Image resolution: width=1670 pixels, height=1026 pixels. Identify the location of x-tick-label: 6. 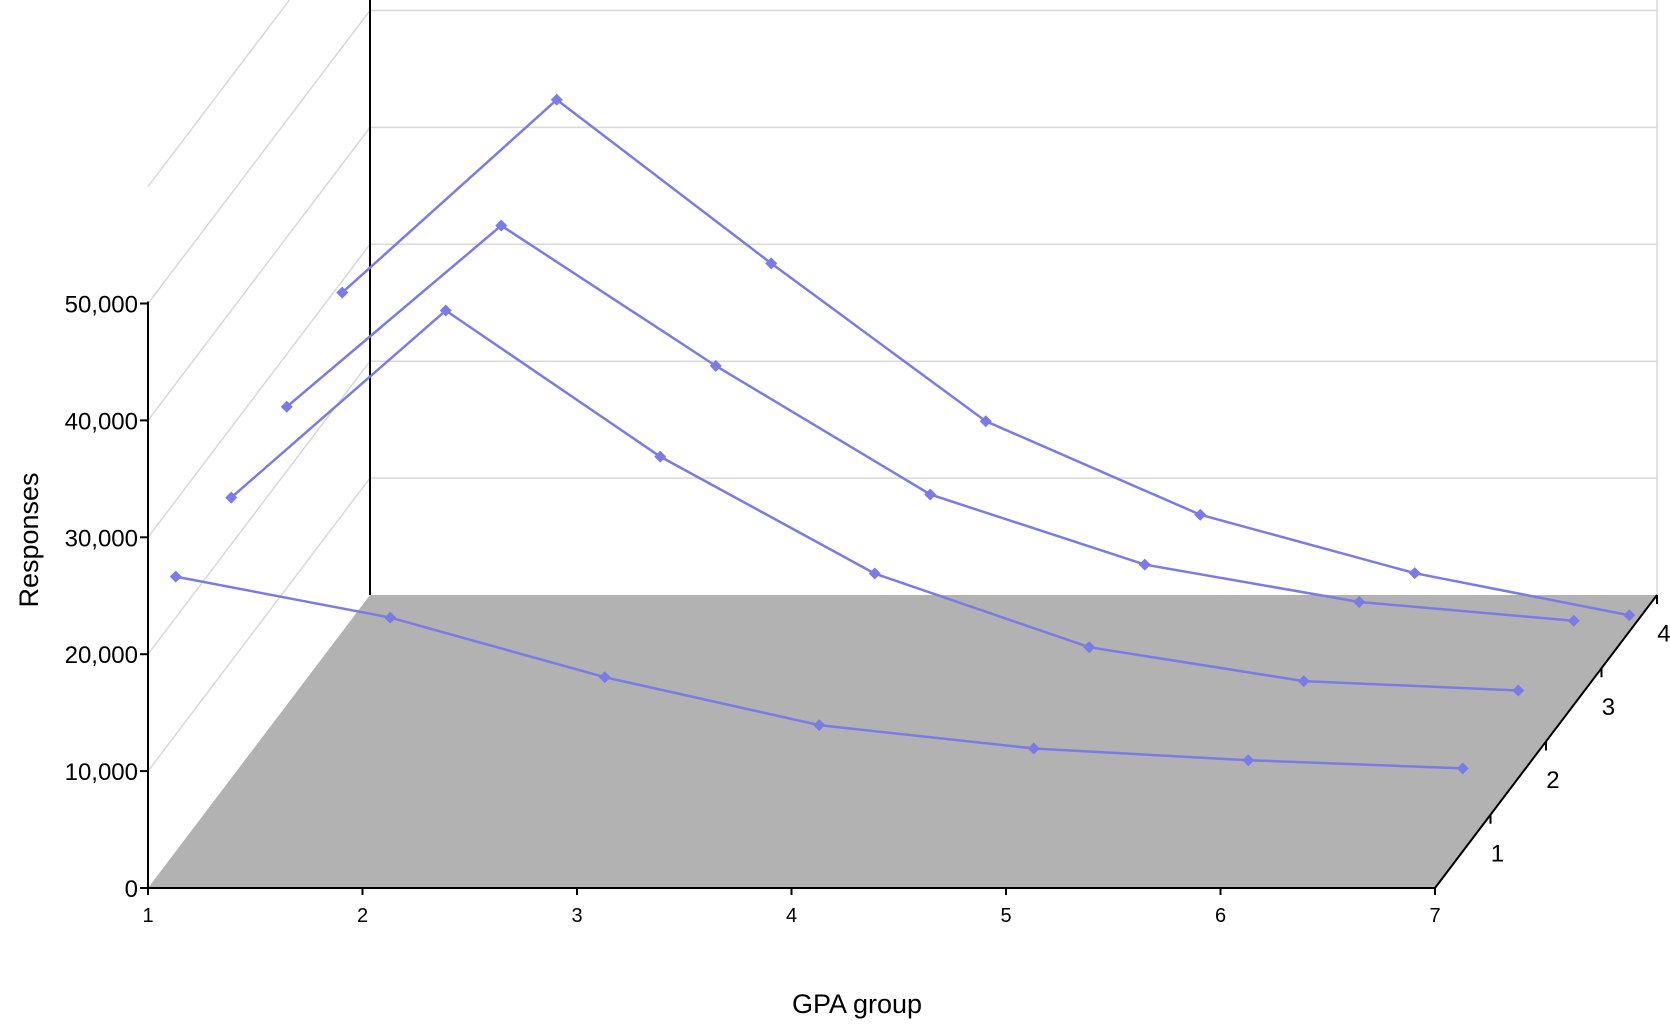
(1220, 916).